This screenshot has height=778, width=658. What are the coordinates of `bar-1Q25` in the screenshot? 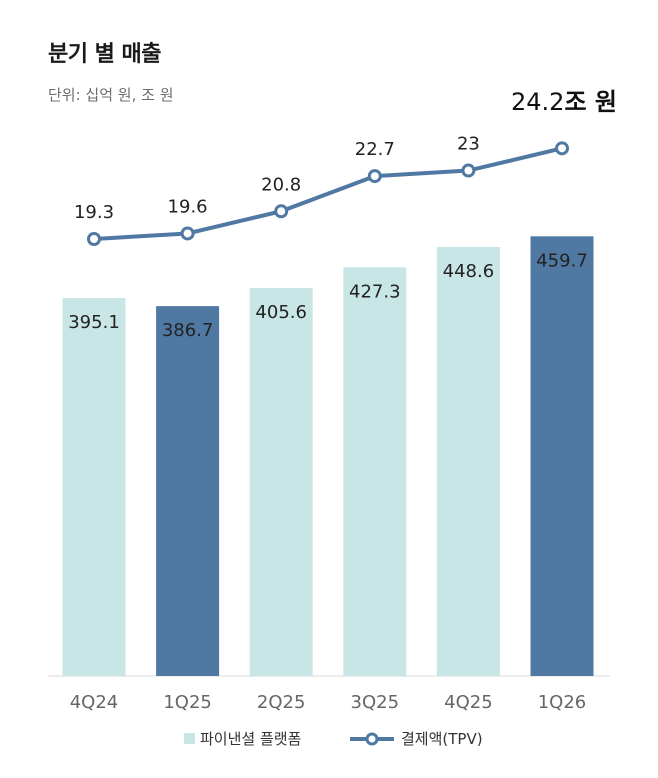 It's located at (188, 491).